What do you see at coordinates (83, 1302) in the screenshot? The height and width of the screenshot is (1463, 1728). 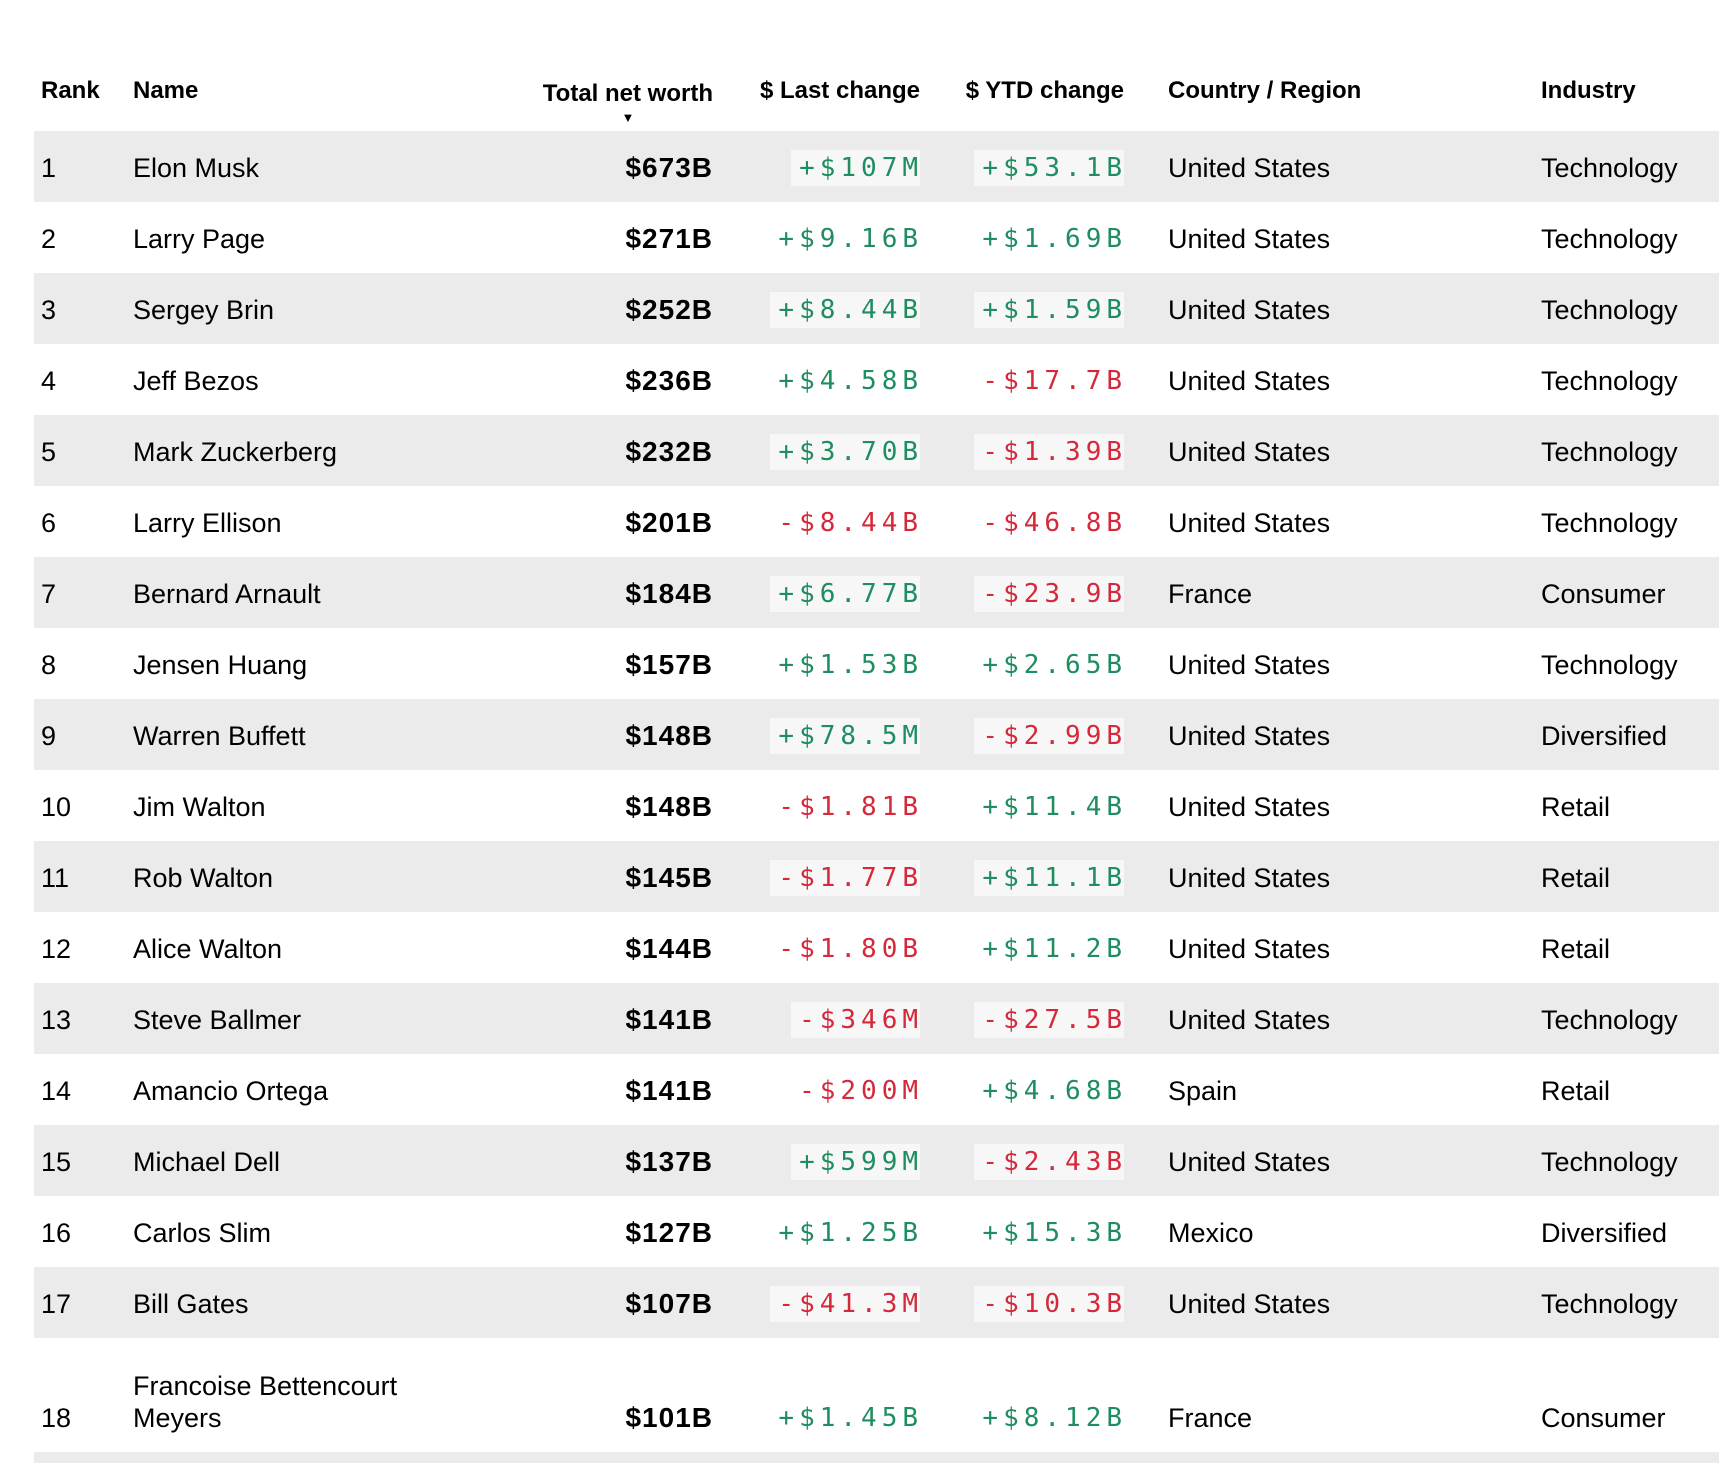 I see `rank-cell: 17` at bounding box center [83, 1302].